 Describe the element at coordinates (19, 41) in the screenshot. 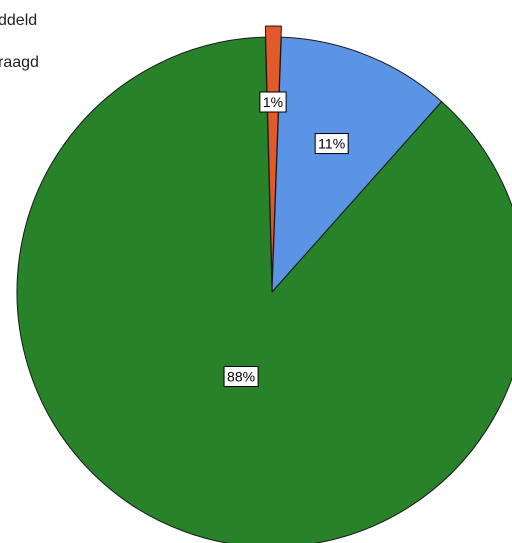

I see `legend: ddeld raagd` at that location.